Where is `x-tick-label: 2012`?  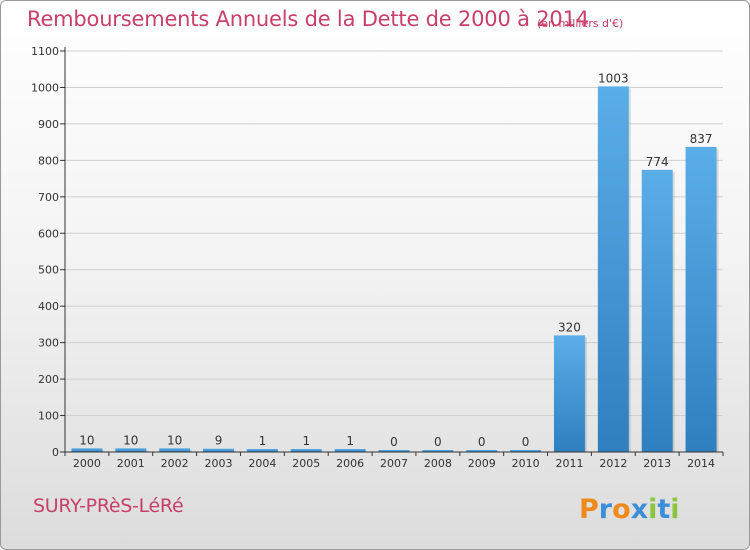 x-tick-label: 2012 is located at coordinates (613, 463).